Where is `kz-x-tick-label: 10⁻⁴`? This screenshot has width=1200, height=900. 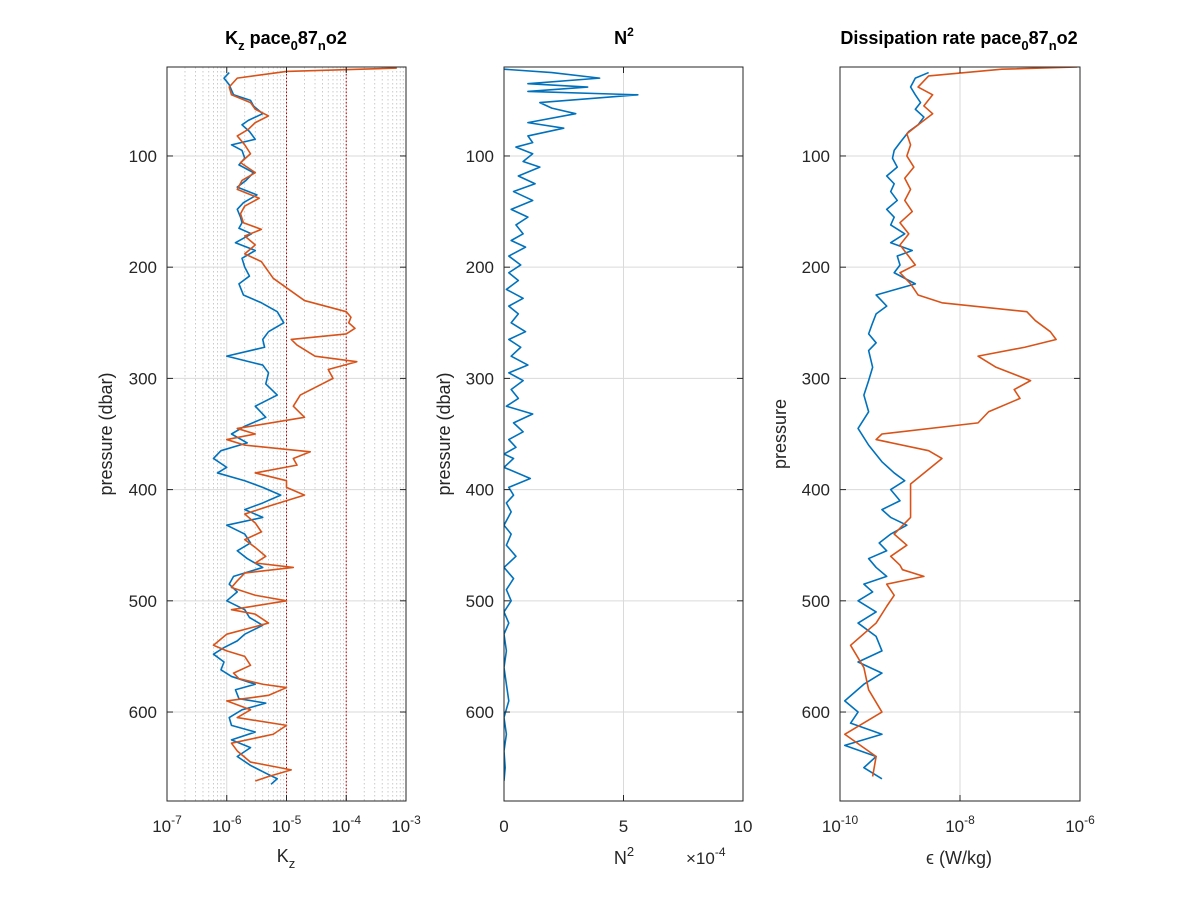 kz-x-tick-label: 10⁻⁴ is located at coordinates (346, 824).